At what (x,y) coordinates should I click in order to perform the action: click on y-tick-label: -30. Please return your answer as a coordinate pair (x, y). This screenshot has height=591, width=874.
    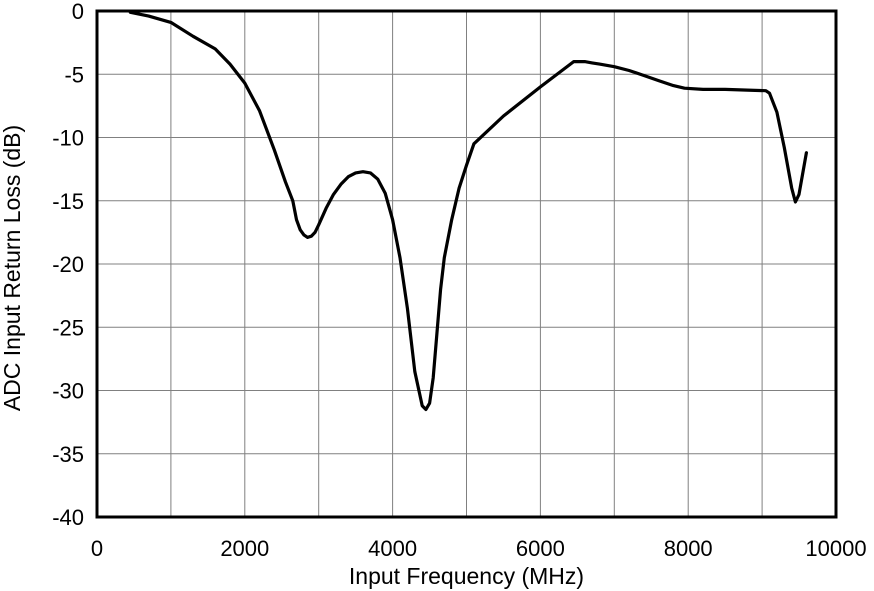
    Looking at the image, I should click on (68, 391).